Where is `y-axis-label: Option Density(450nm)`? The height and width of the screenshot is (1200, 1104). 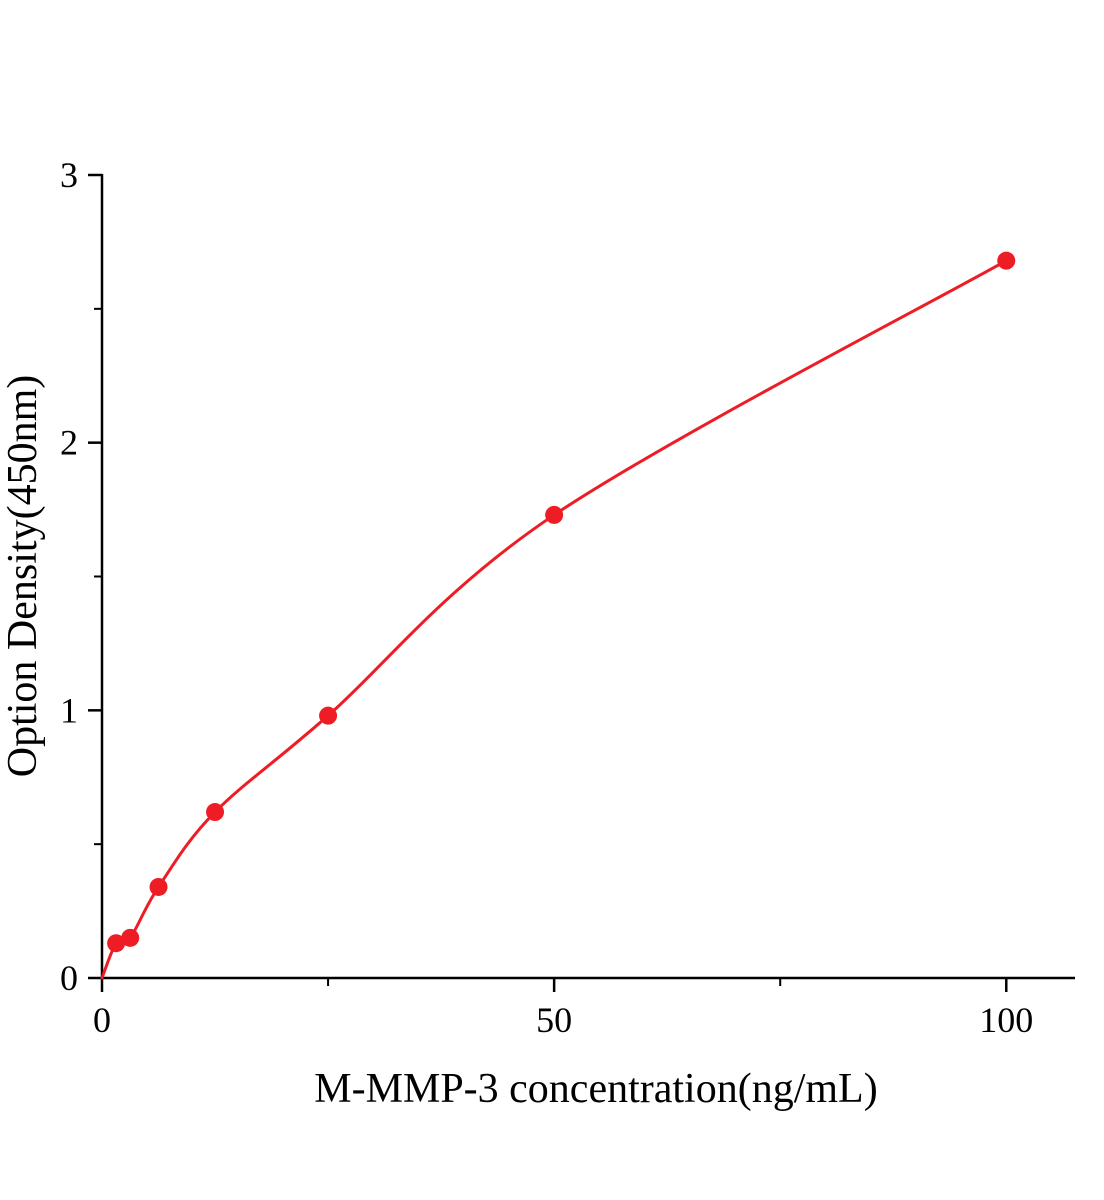 y-axis-label: Option Density(450nm) is located at coordinates (23, 576).